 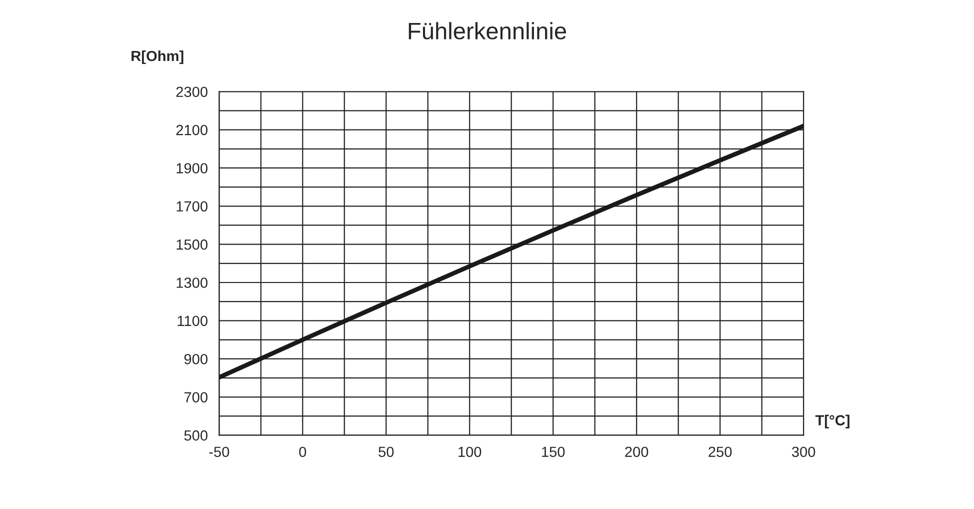 What do you see at coordinates (196, 435) in the screenshot?
I see `y-tick-label: 500` at bounding box center [196, 435].